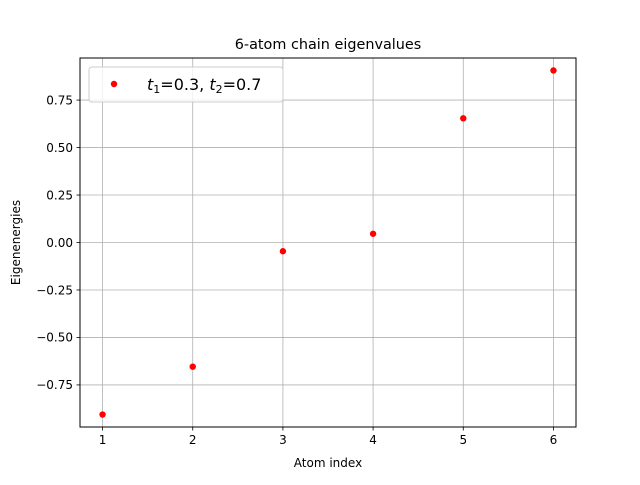 The width and height of the screenshot is (640, 485). I want to click on y-tick-label: 0.00, so click(59, 243).